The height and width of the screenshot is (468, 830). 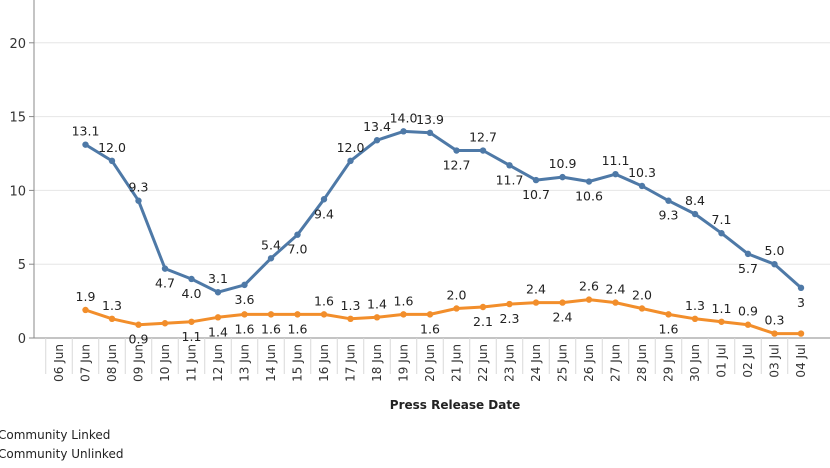 What do you see at coordinates (377, 363) in the screenshot?
I see `x-tick-label: 18 Jun` at bounding box center [377, 363].